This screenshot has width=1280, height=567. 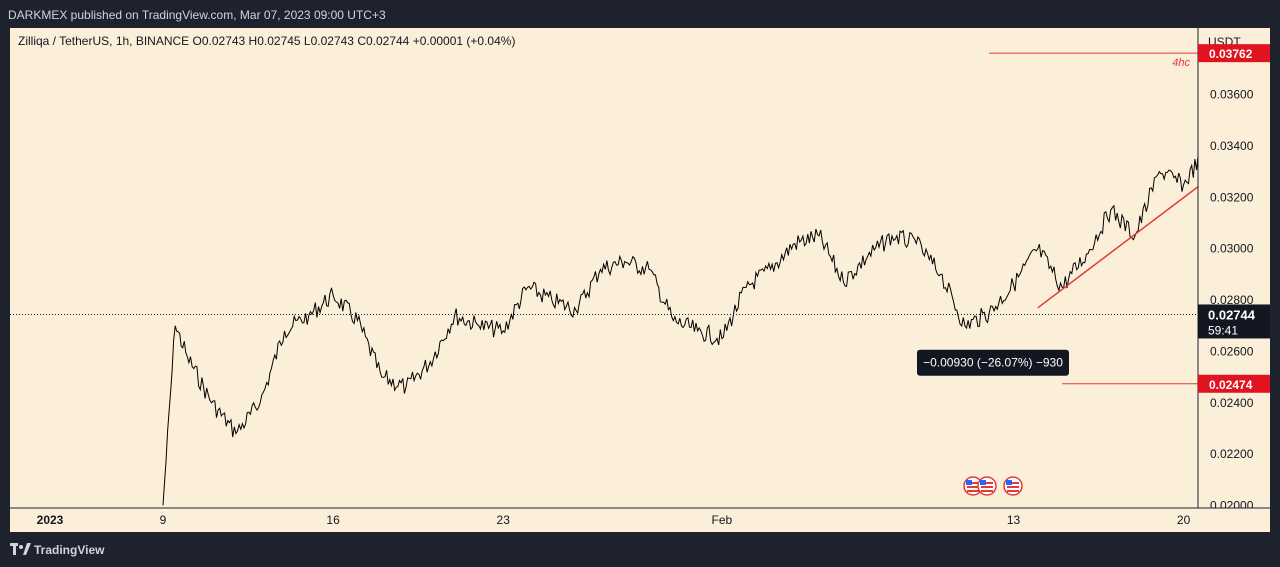 I want to click on x-tick-label: 9, so click(x=163, y=520).